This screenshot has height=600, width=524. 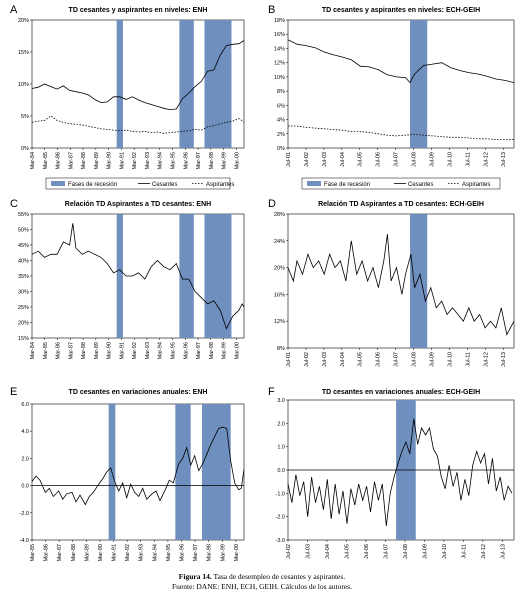 I want to click on y-tick-label: 4.0, so click(x=25, y=432).